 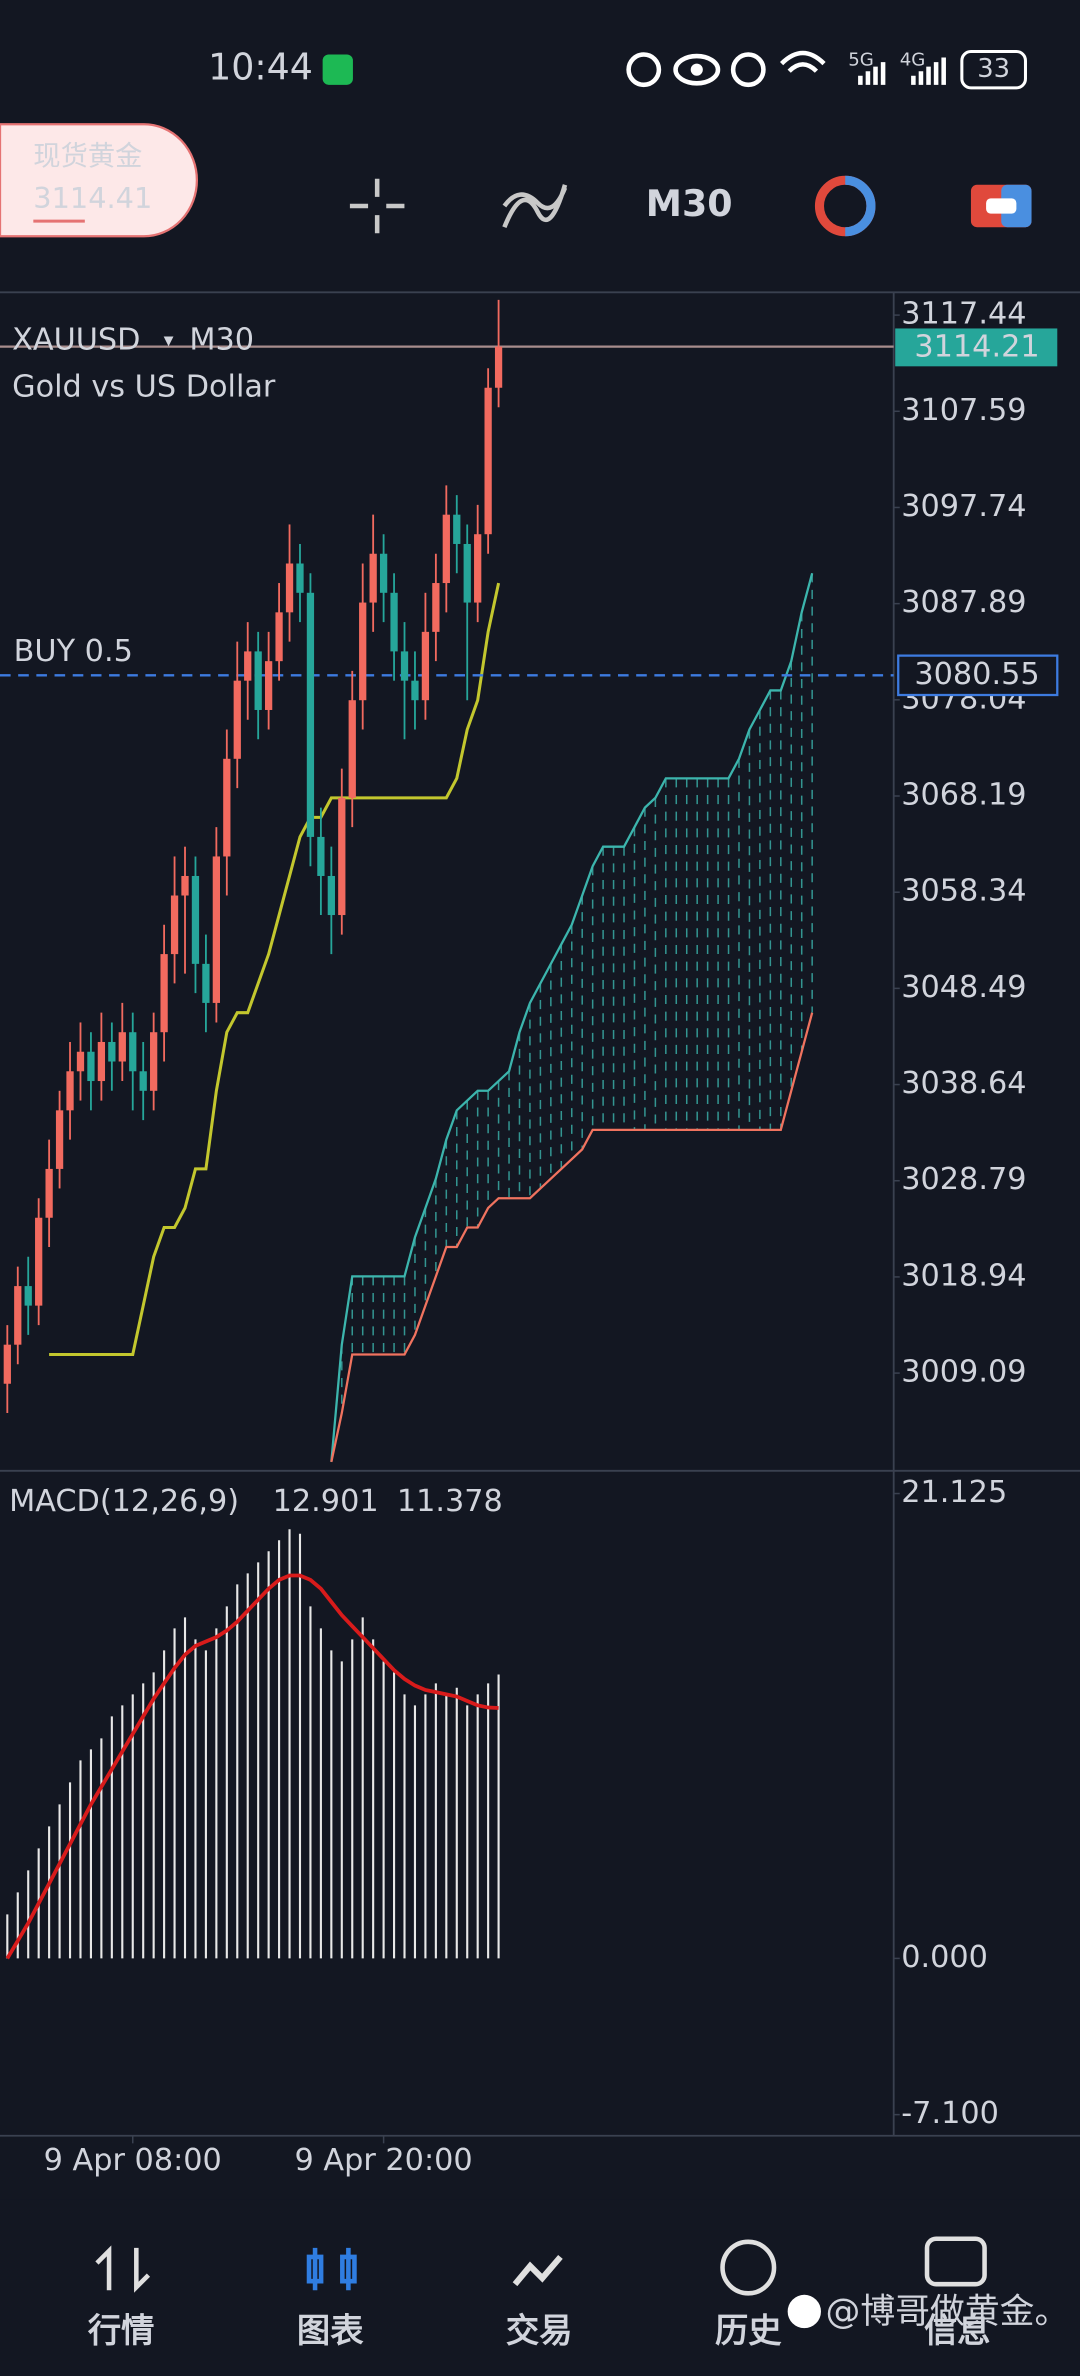 I want to click on cloud-span-b, so click(x=572, y=1237).